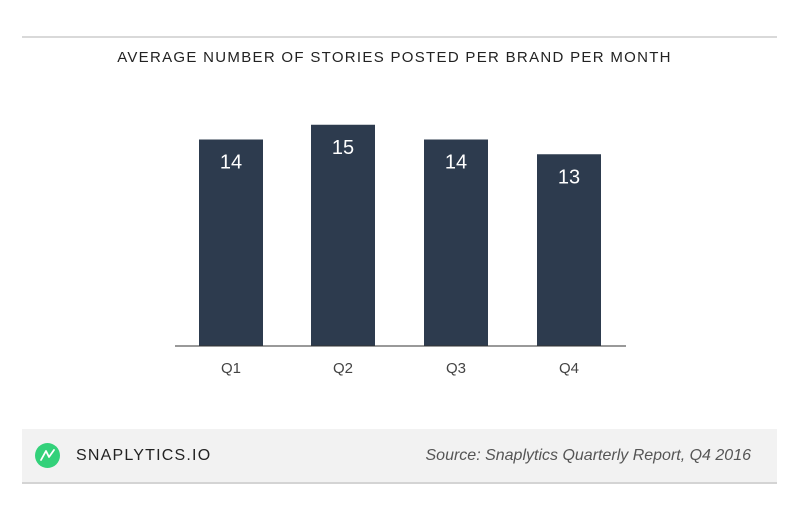 The height and width of the screenshot is (511, 789). Describe the element at coordinates (231, 368) in the screenshot. I see `x-tick-label-q1: Q1` at that location.